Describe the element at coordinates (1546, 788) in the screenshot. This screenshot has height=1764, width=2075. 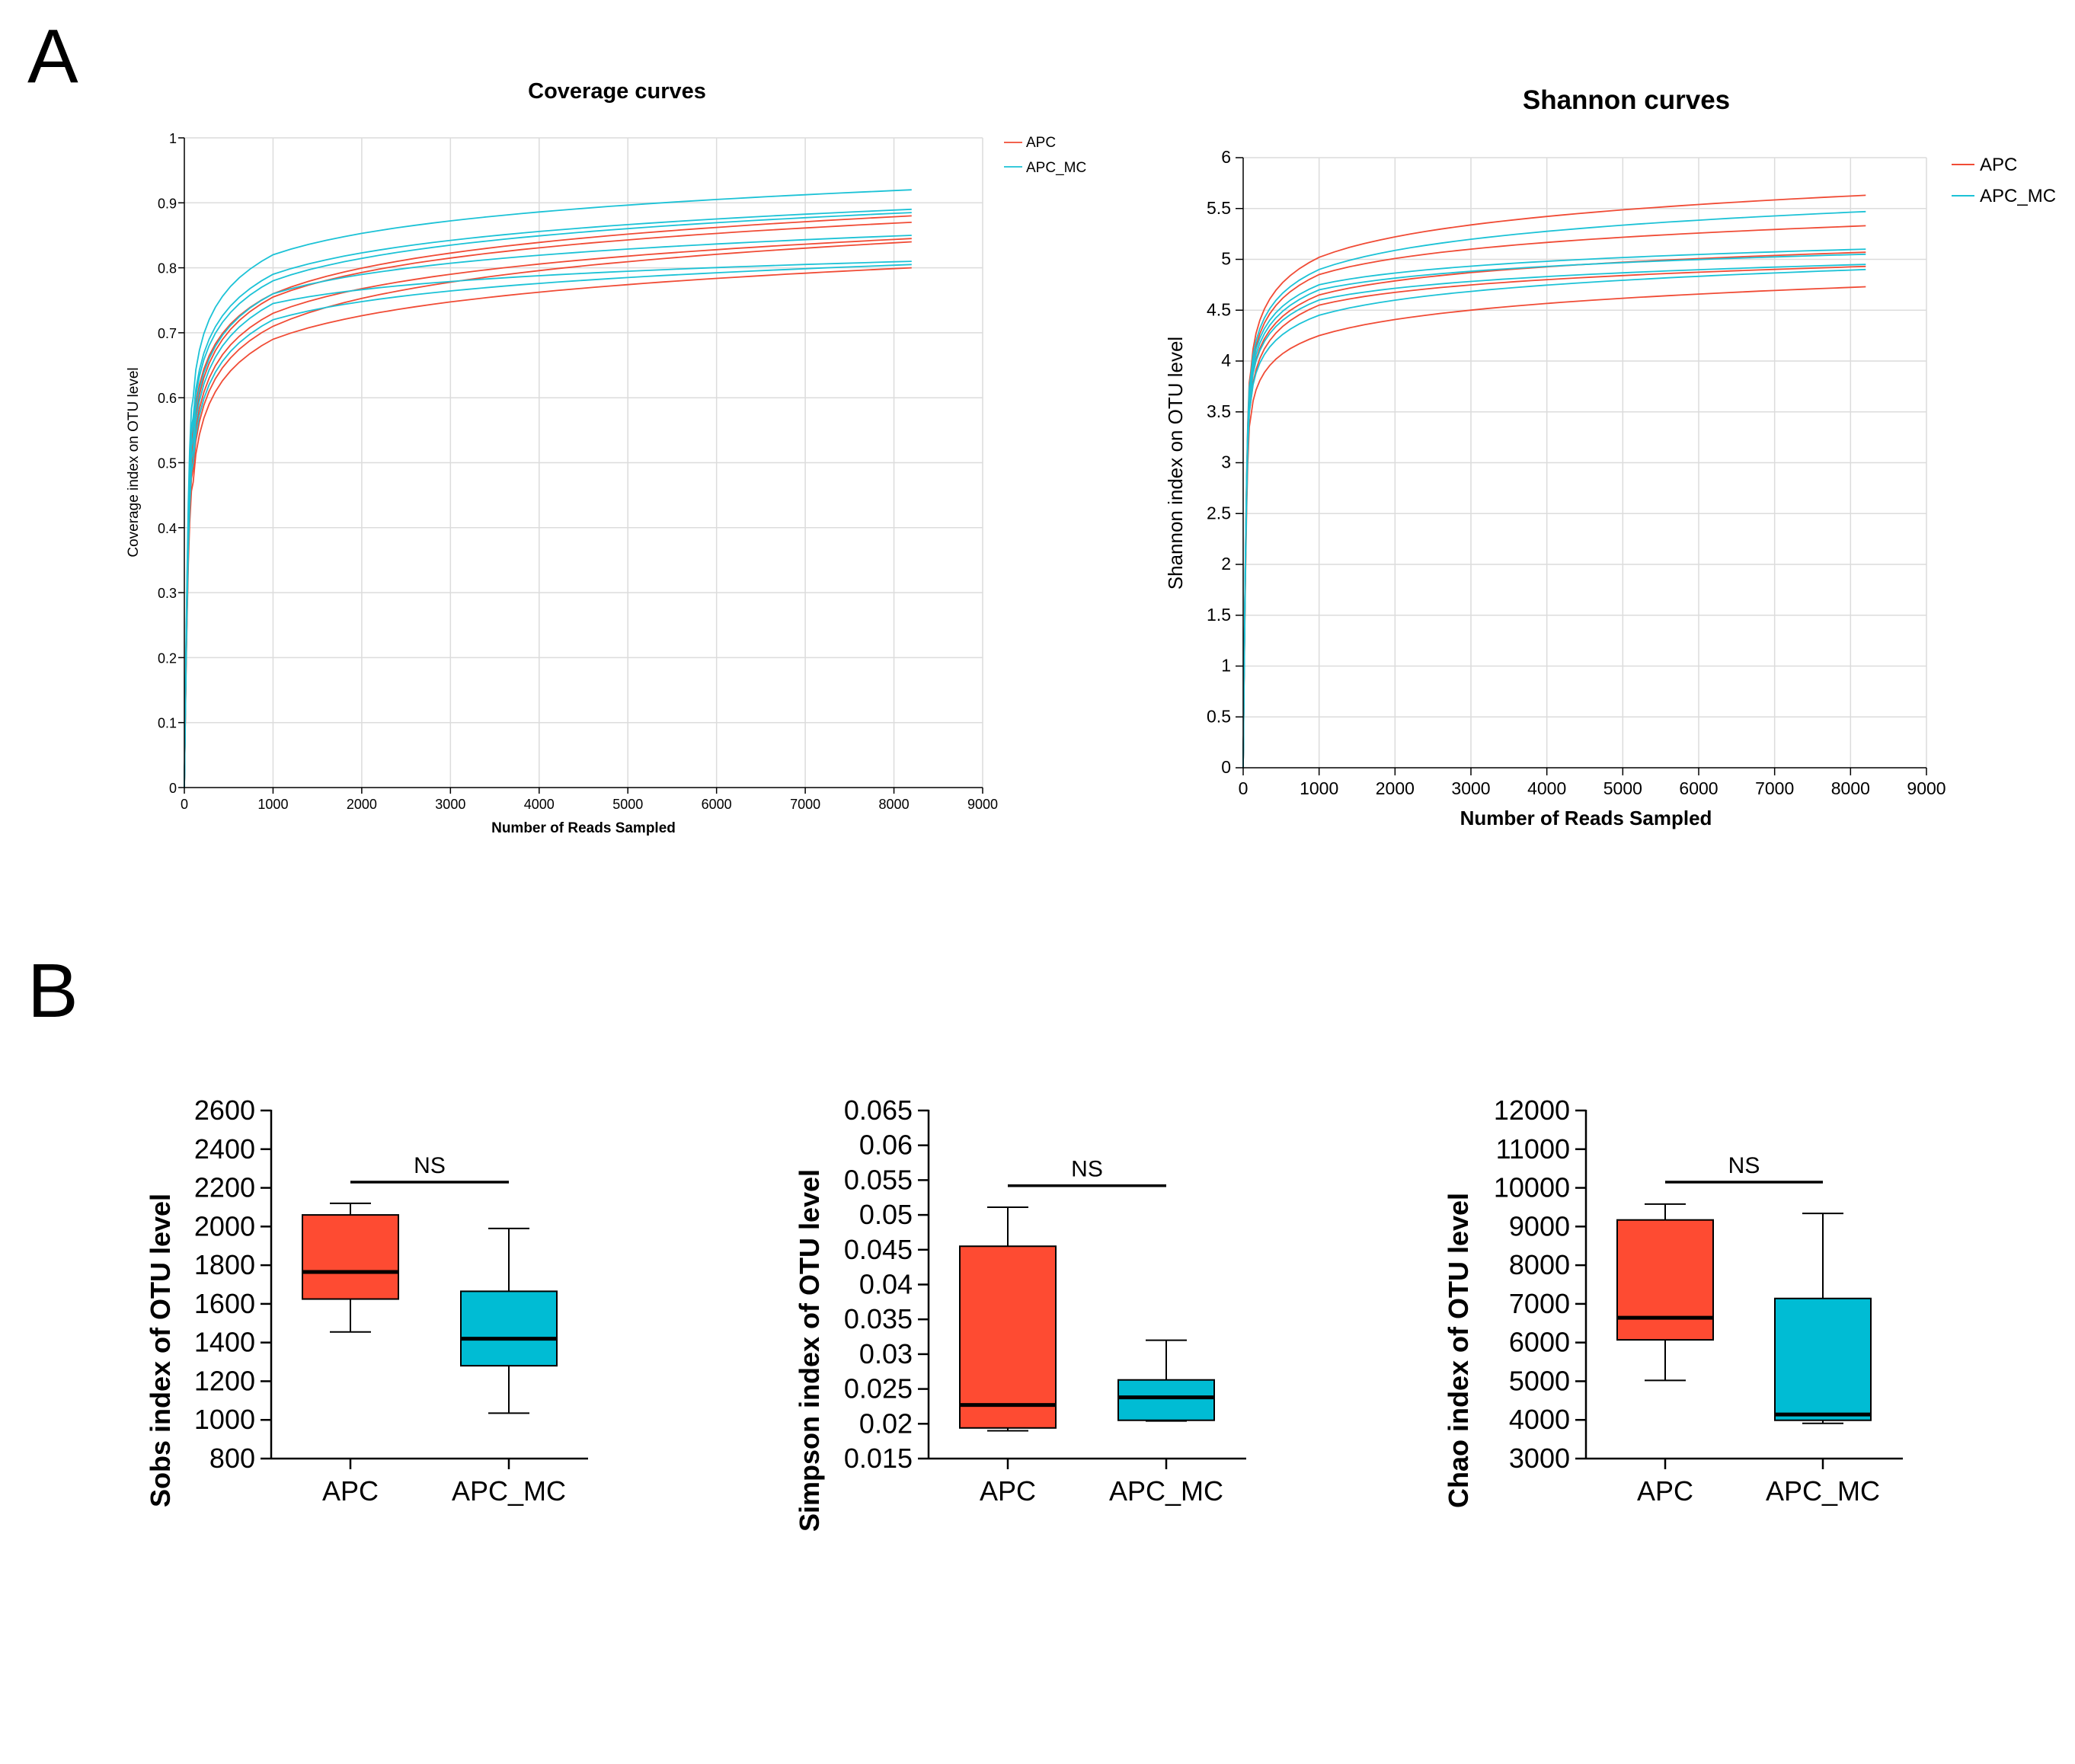
I see `shannon-x-tick-label: 4000` at that location.